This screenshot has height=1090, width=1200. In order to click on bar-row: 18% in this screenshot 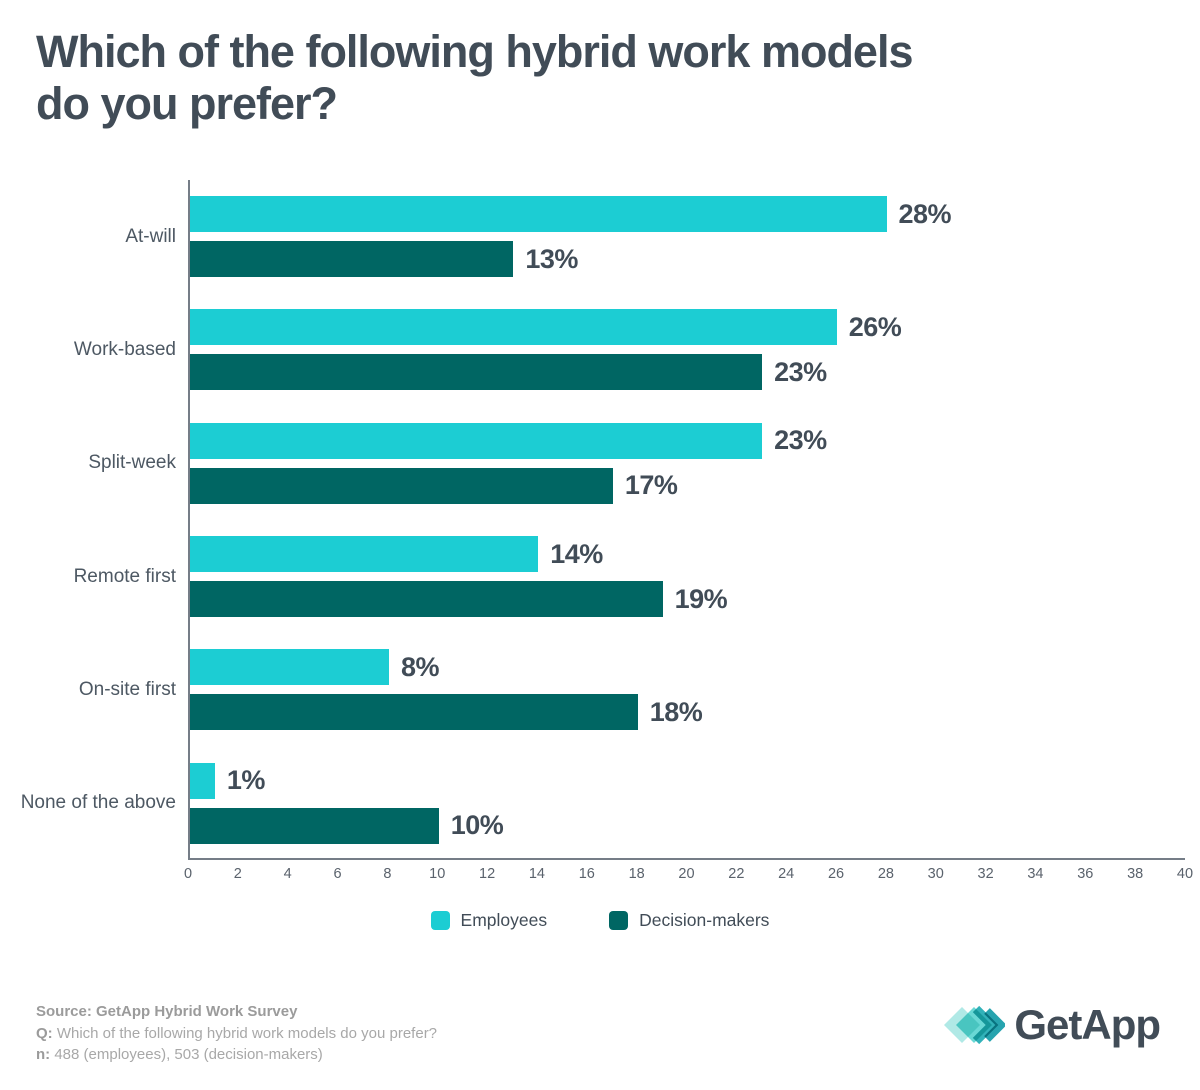, I will do `click(687, 712)`.